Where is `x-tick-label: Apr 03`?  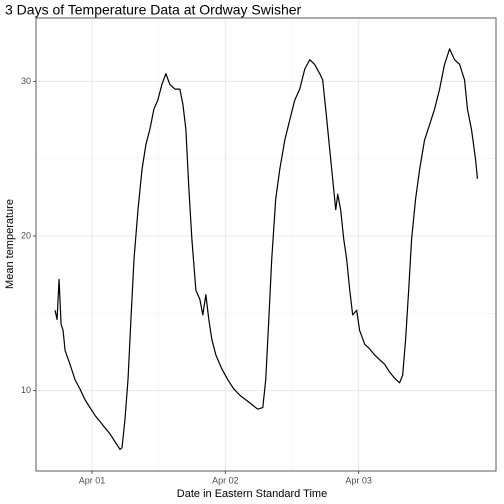
x-tick-label: Apr 03 is located at coordinates (358, 480).